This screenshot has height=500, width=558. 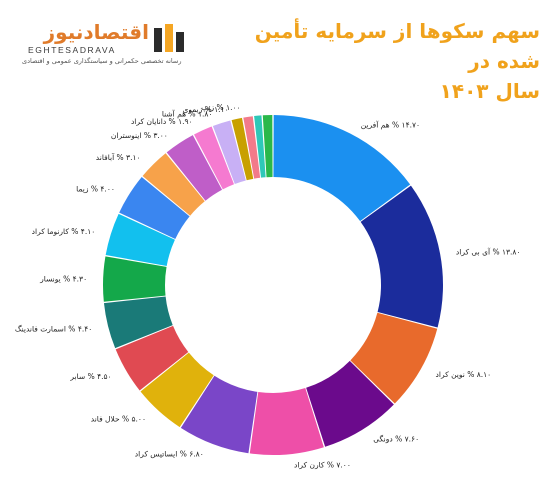 I want to click on slice-کارنوما-کراد, so click(x=140, y=239).